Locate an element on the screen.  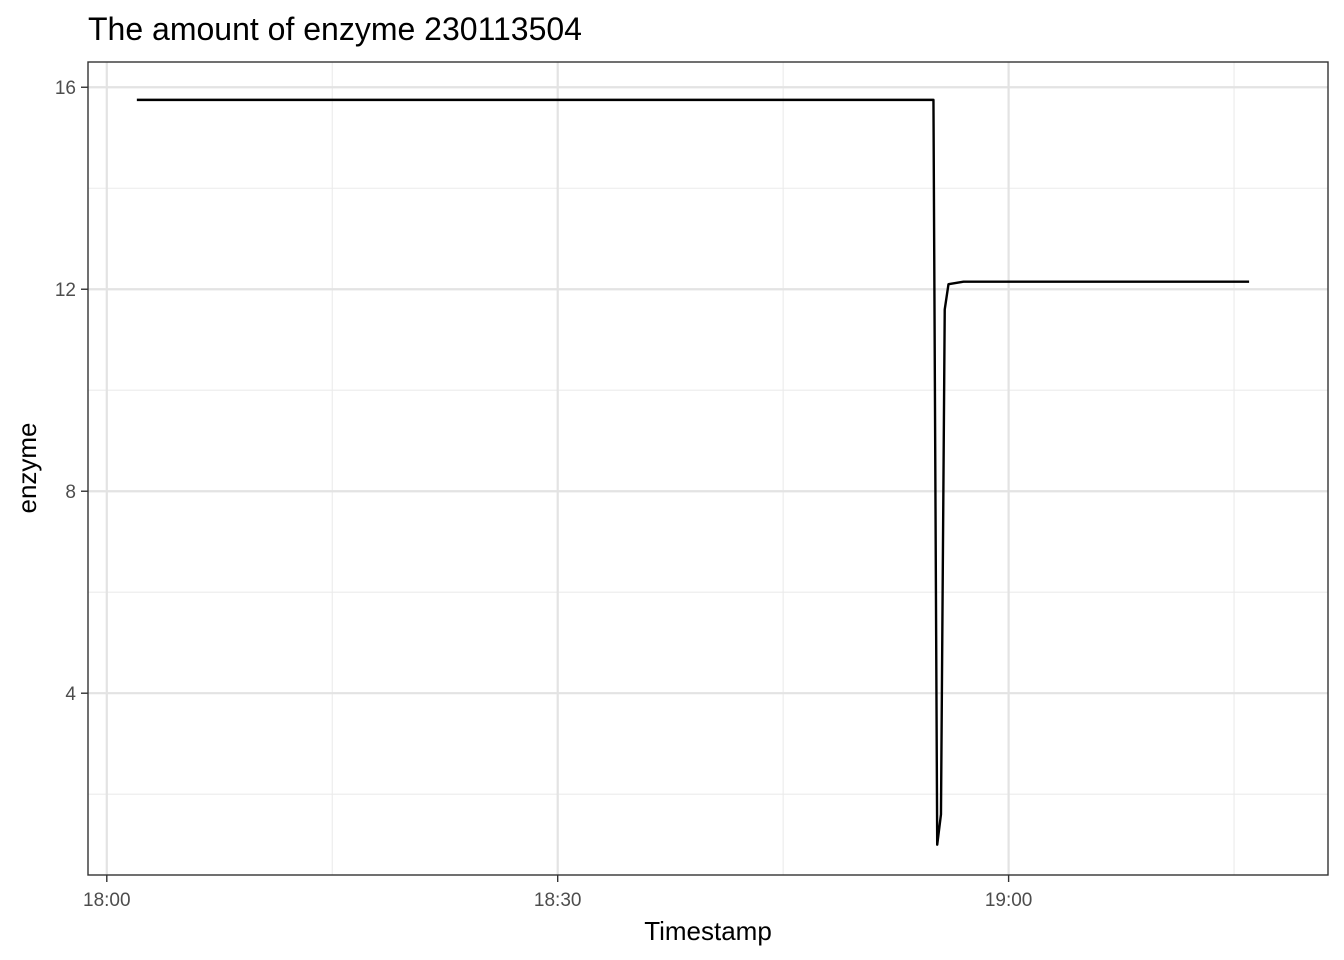
x-axis: 18:00 18:30 19:00 is located at coordinates (557, 893).